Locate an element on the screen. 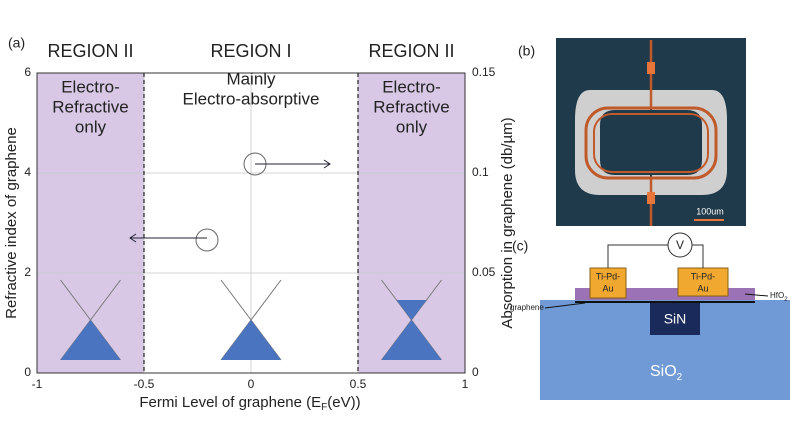  panel-label: (b) is located at coordinates (526, 51).